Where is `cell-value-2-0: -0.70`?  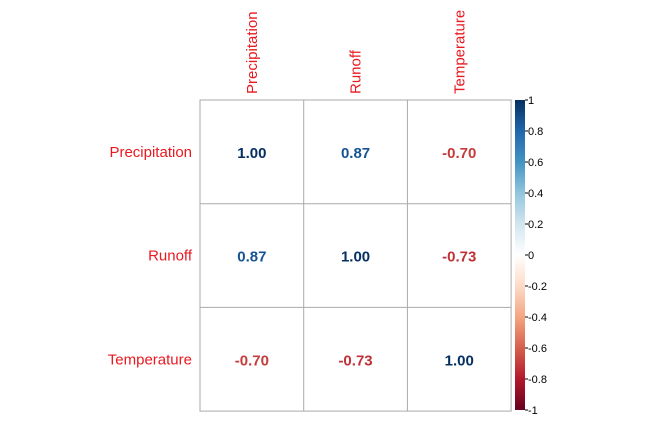
cell-value-2-0: -0.70 is located at coordinates (252, 360).